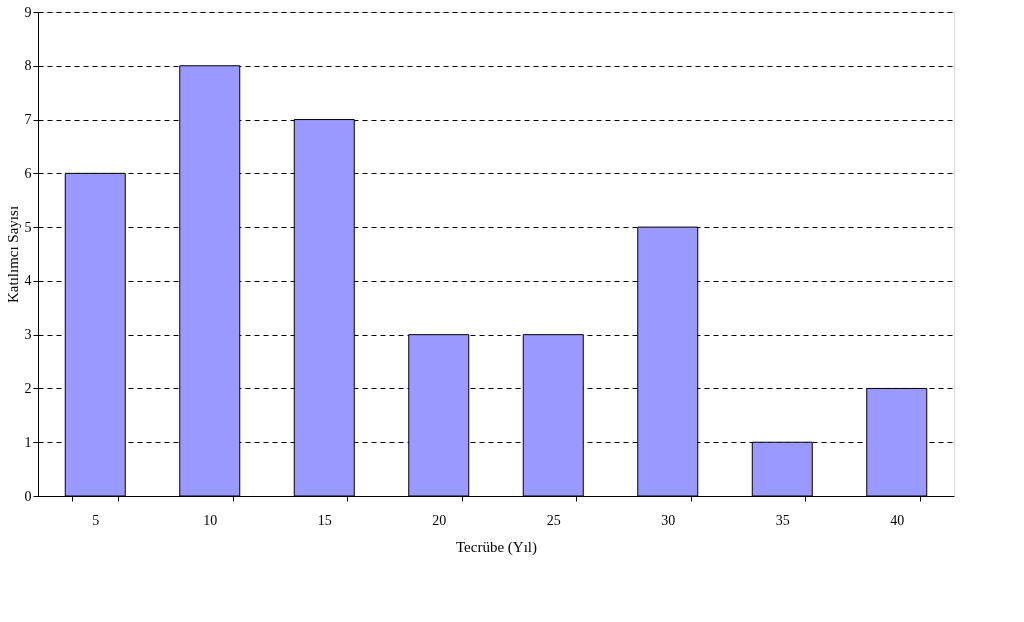 Image resolution: width=1024 pixels, height=622 pixels. I want to click on x-tick-label: 30, so click(668, 520).